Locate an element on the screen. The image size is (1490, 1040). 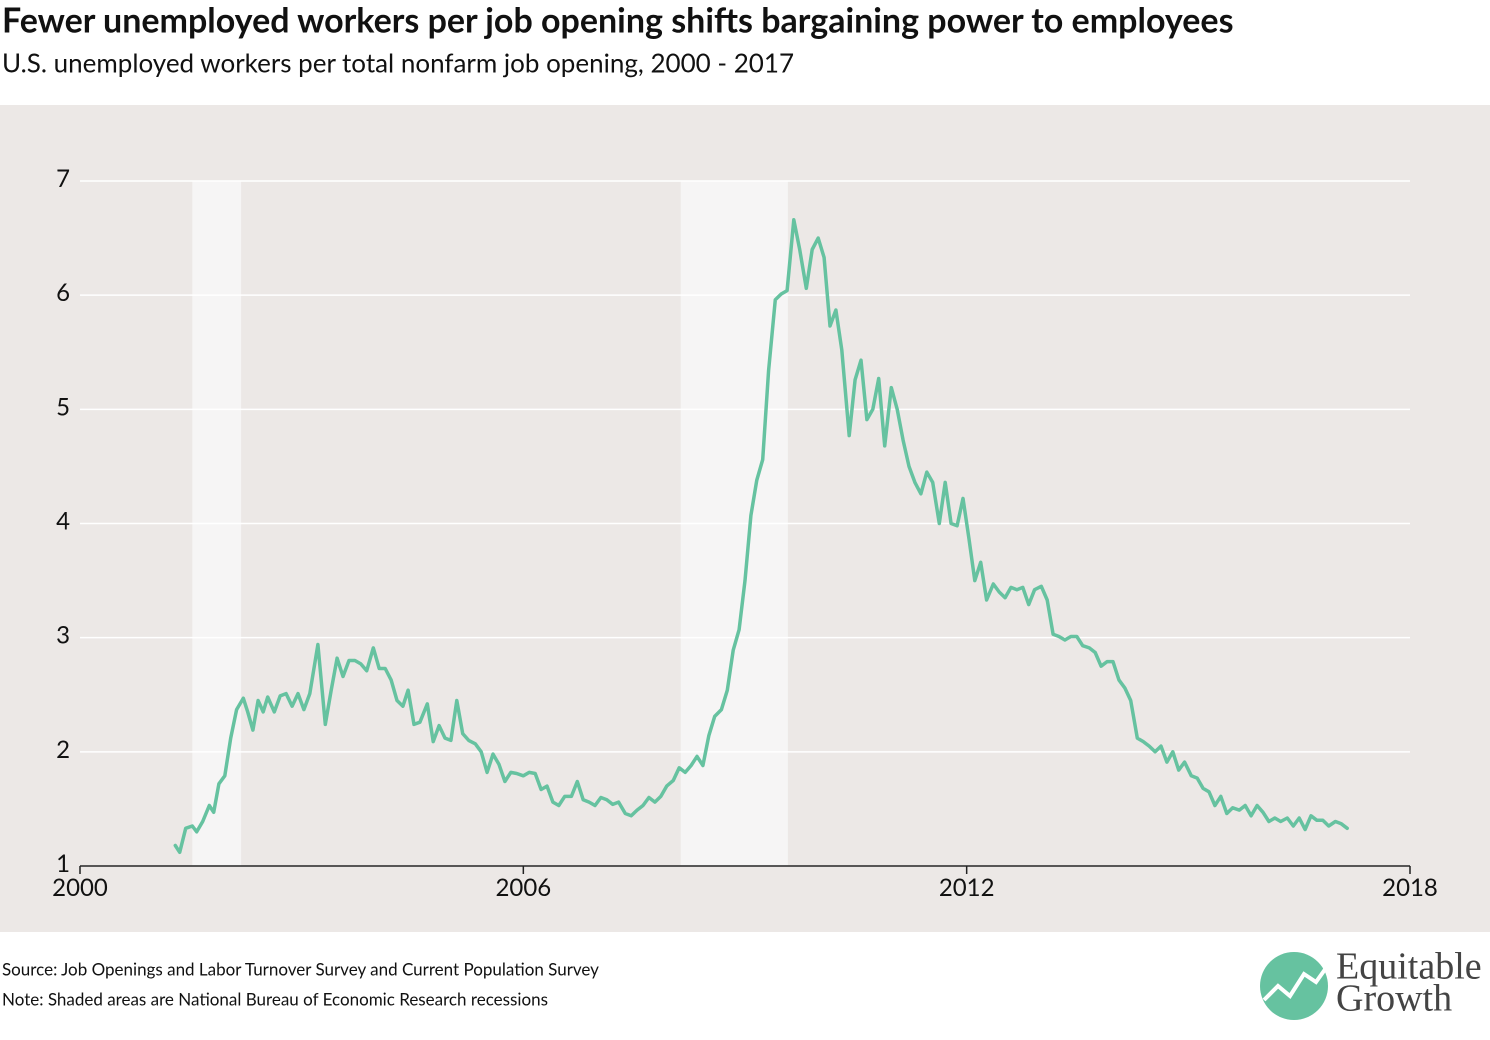
y-tick-label: 5 is located at coordinates (63, 406).